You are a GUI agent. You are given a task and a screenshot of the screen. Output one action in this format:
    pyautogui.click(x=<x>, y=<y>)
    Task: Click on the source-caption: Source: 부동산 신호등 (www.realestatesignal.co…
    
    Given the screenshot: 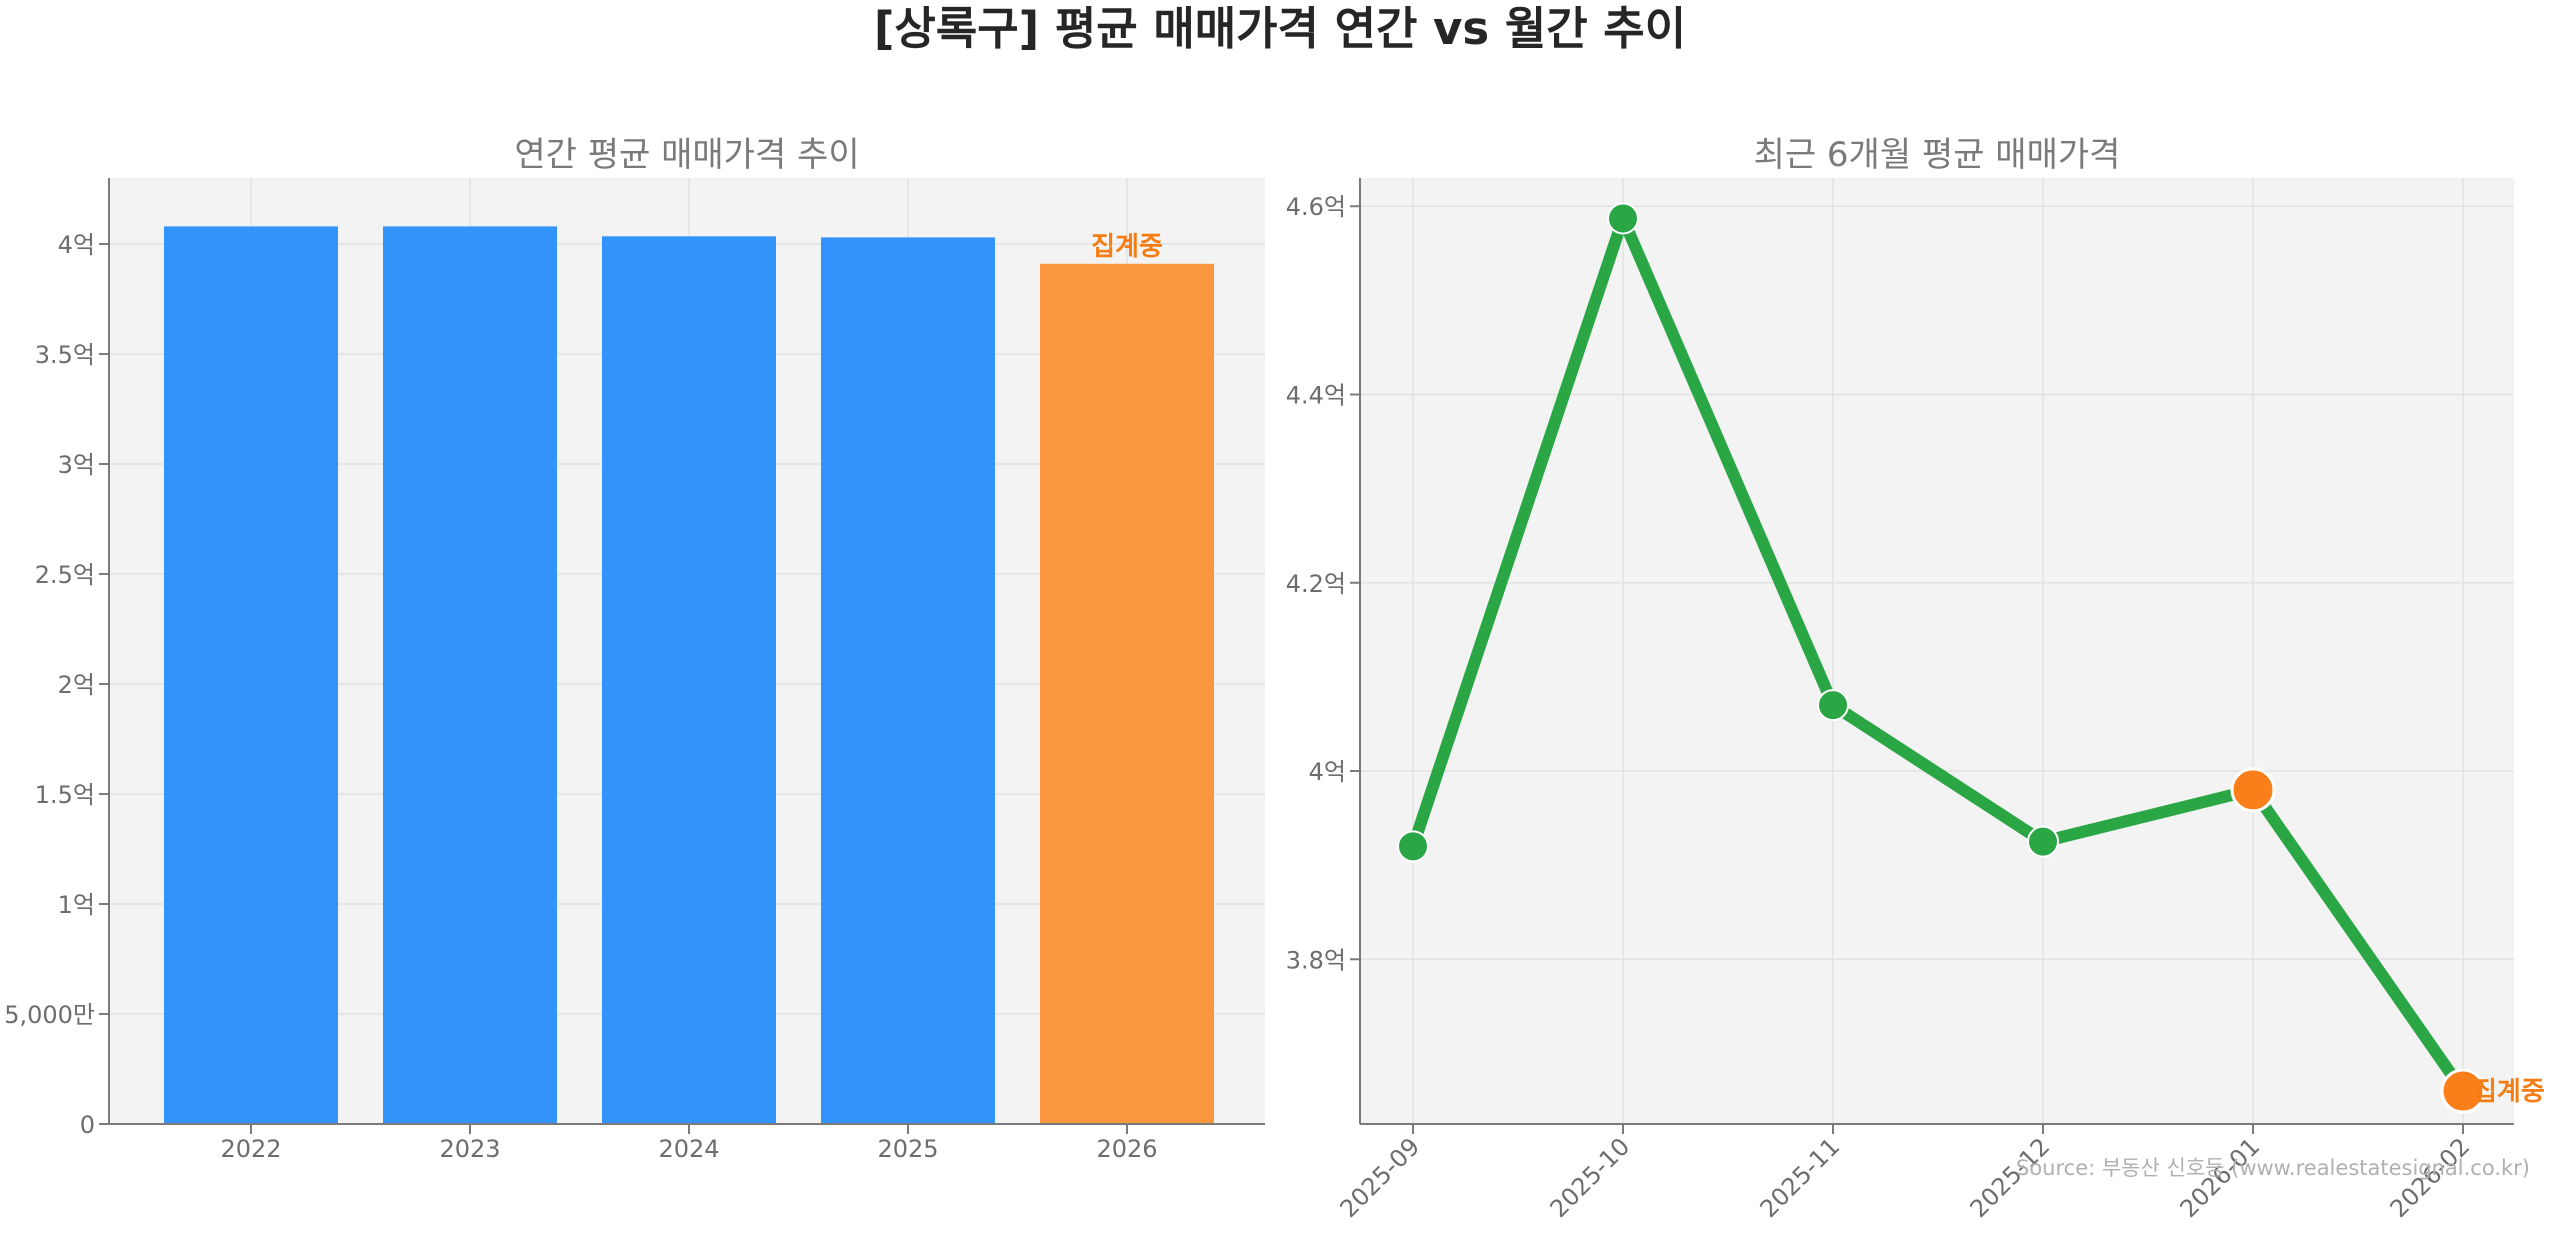 What is the action you would take?
    pyautogui.click(x=2273, y=1168)
    